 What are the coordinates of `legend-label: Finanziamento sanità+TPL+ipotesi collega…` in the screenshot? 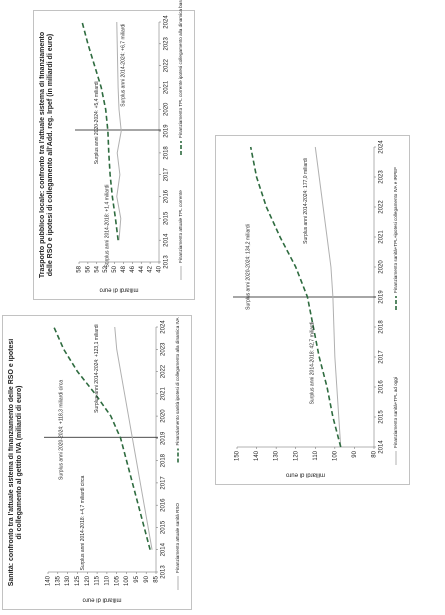 It's located at (395, 230).